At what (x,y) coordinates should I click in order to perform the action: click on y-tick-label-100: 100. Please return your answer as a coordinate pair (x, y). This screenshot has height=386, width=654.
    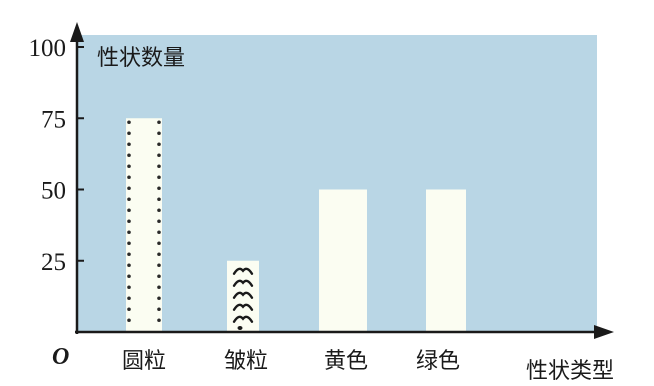
    Looking at the image, I should click on (48, 48).